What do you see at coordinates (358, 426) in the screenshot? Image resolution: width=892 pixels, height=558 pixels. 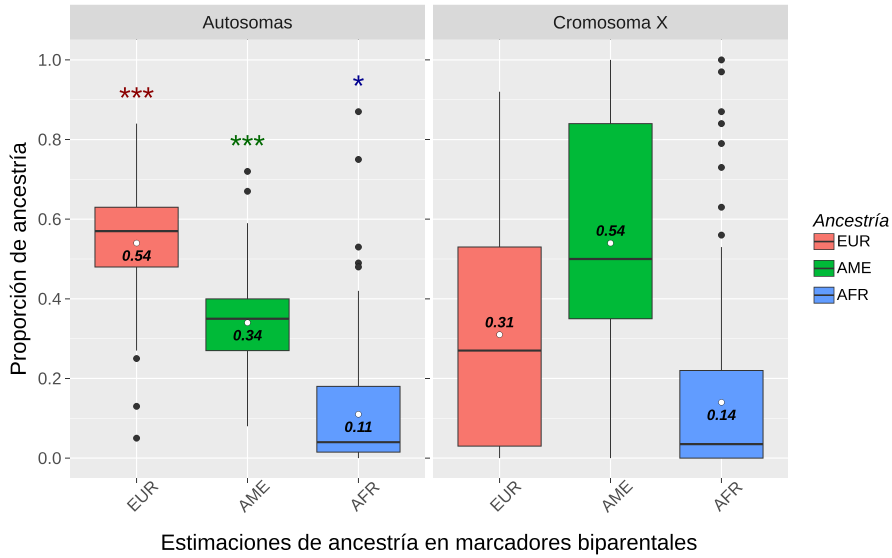 I see `text: 0.11` at bounding box center [358, 426].